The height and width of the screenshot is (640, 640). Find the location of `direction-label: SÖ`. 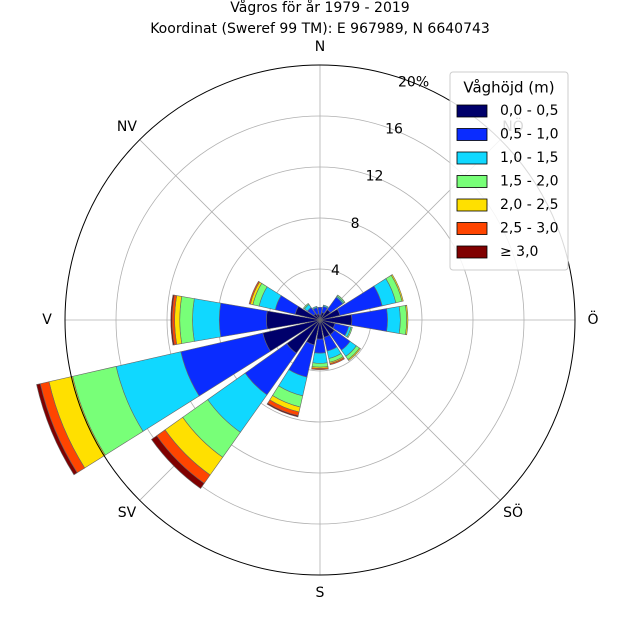

direction-label: SÖ is located at coordinates (513, 512).